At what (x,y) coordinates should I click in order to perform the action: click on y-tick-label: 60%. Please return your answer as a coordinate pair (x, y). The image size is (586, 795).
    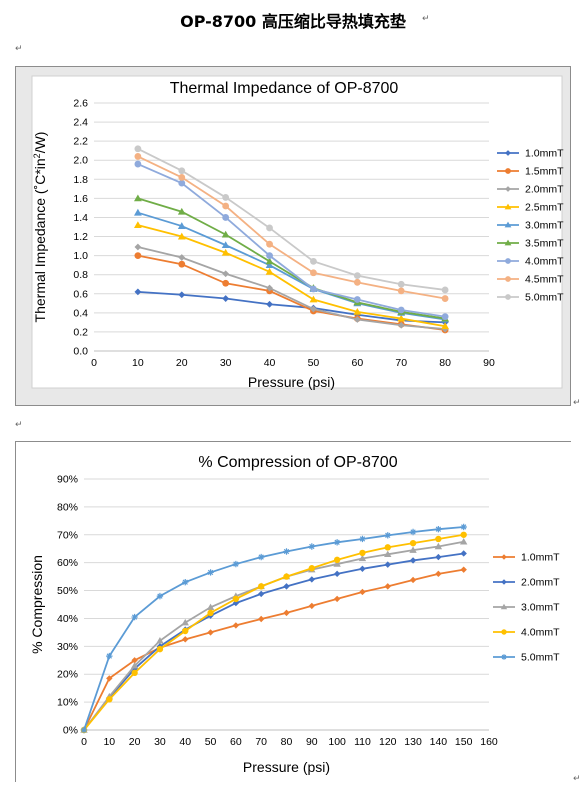
    Looking at the image, I should click on (67, 563).